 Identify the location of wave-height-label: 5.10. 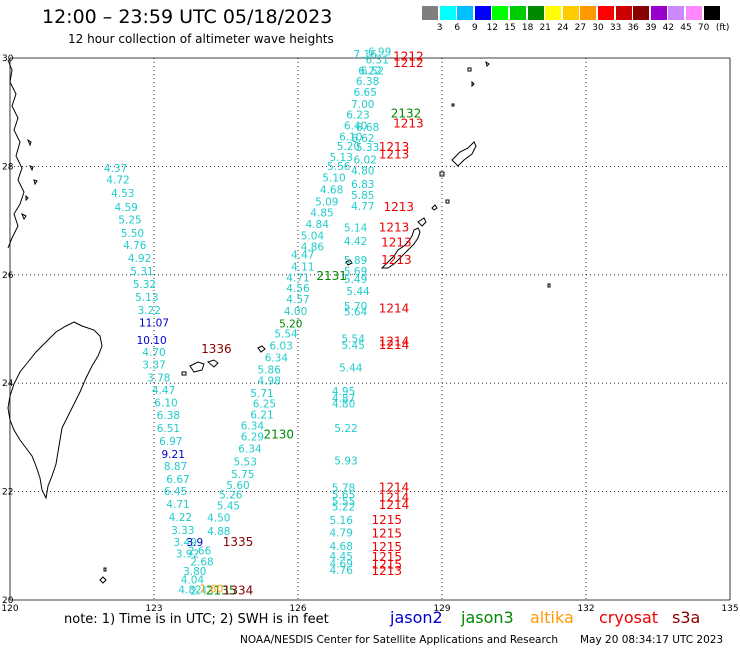
(333, 179).